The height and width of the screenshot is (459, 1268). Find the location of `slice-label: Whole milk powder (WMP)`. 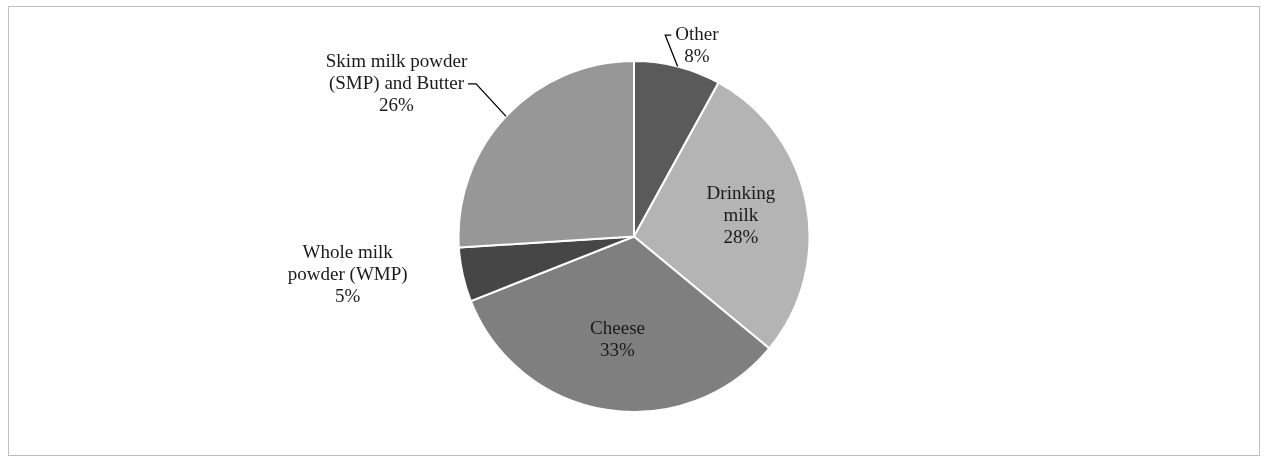

slice-label: Whole milk powder (WMP) is located at coordinates (347, 262).